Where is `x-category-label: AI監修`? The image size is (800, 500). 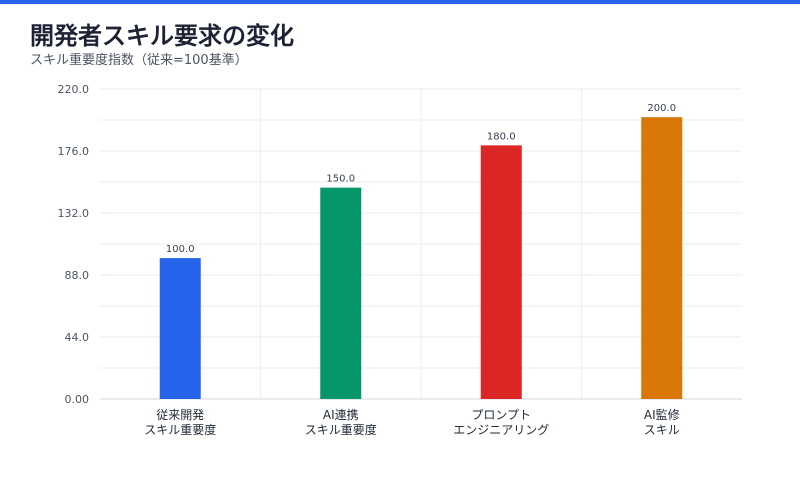 x-category-label: AI監修 is located at coordinates (662, 414).